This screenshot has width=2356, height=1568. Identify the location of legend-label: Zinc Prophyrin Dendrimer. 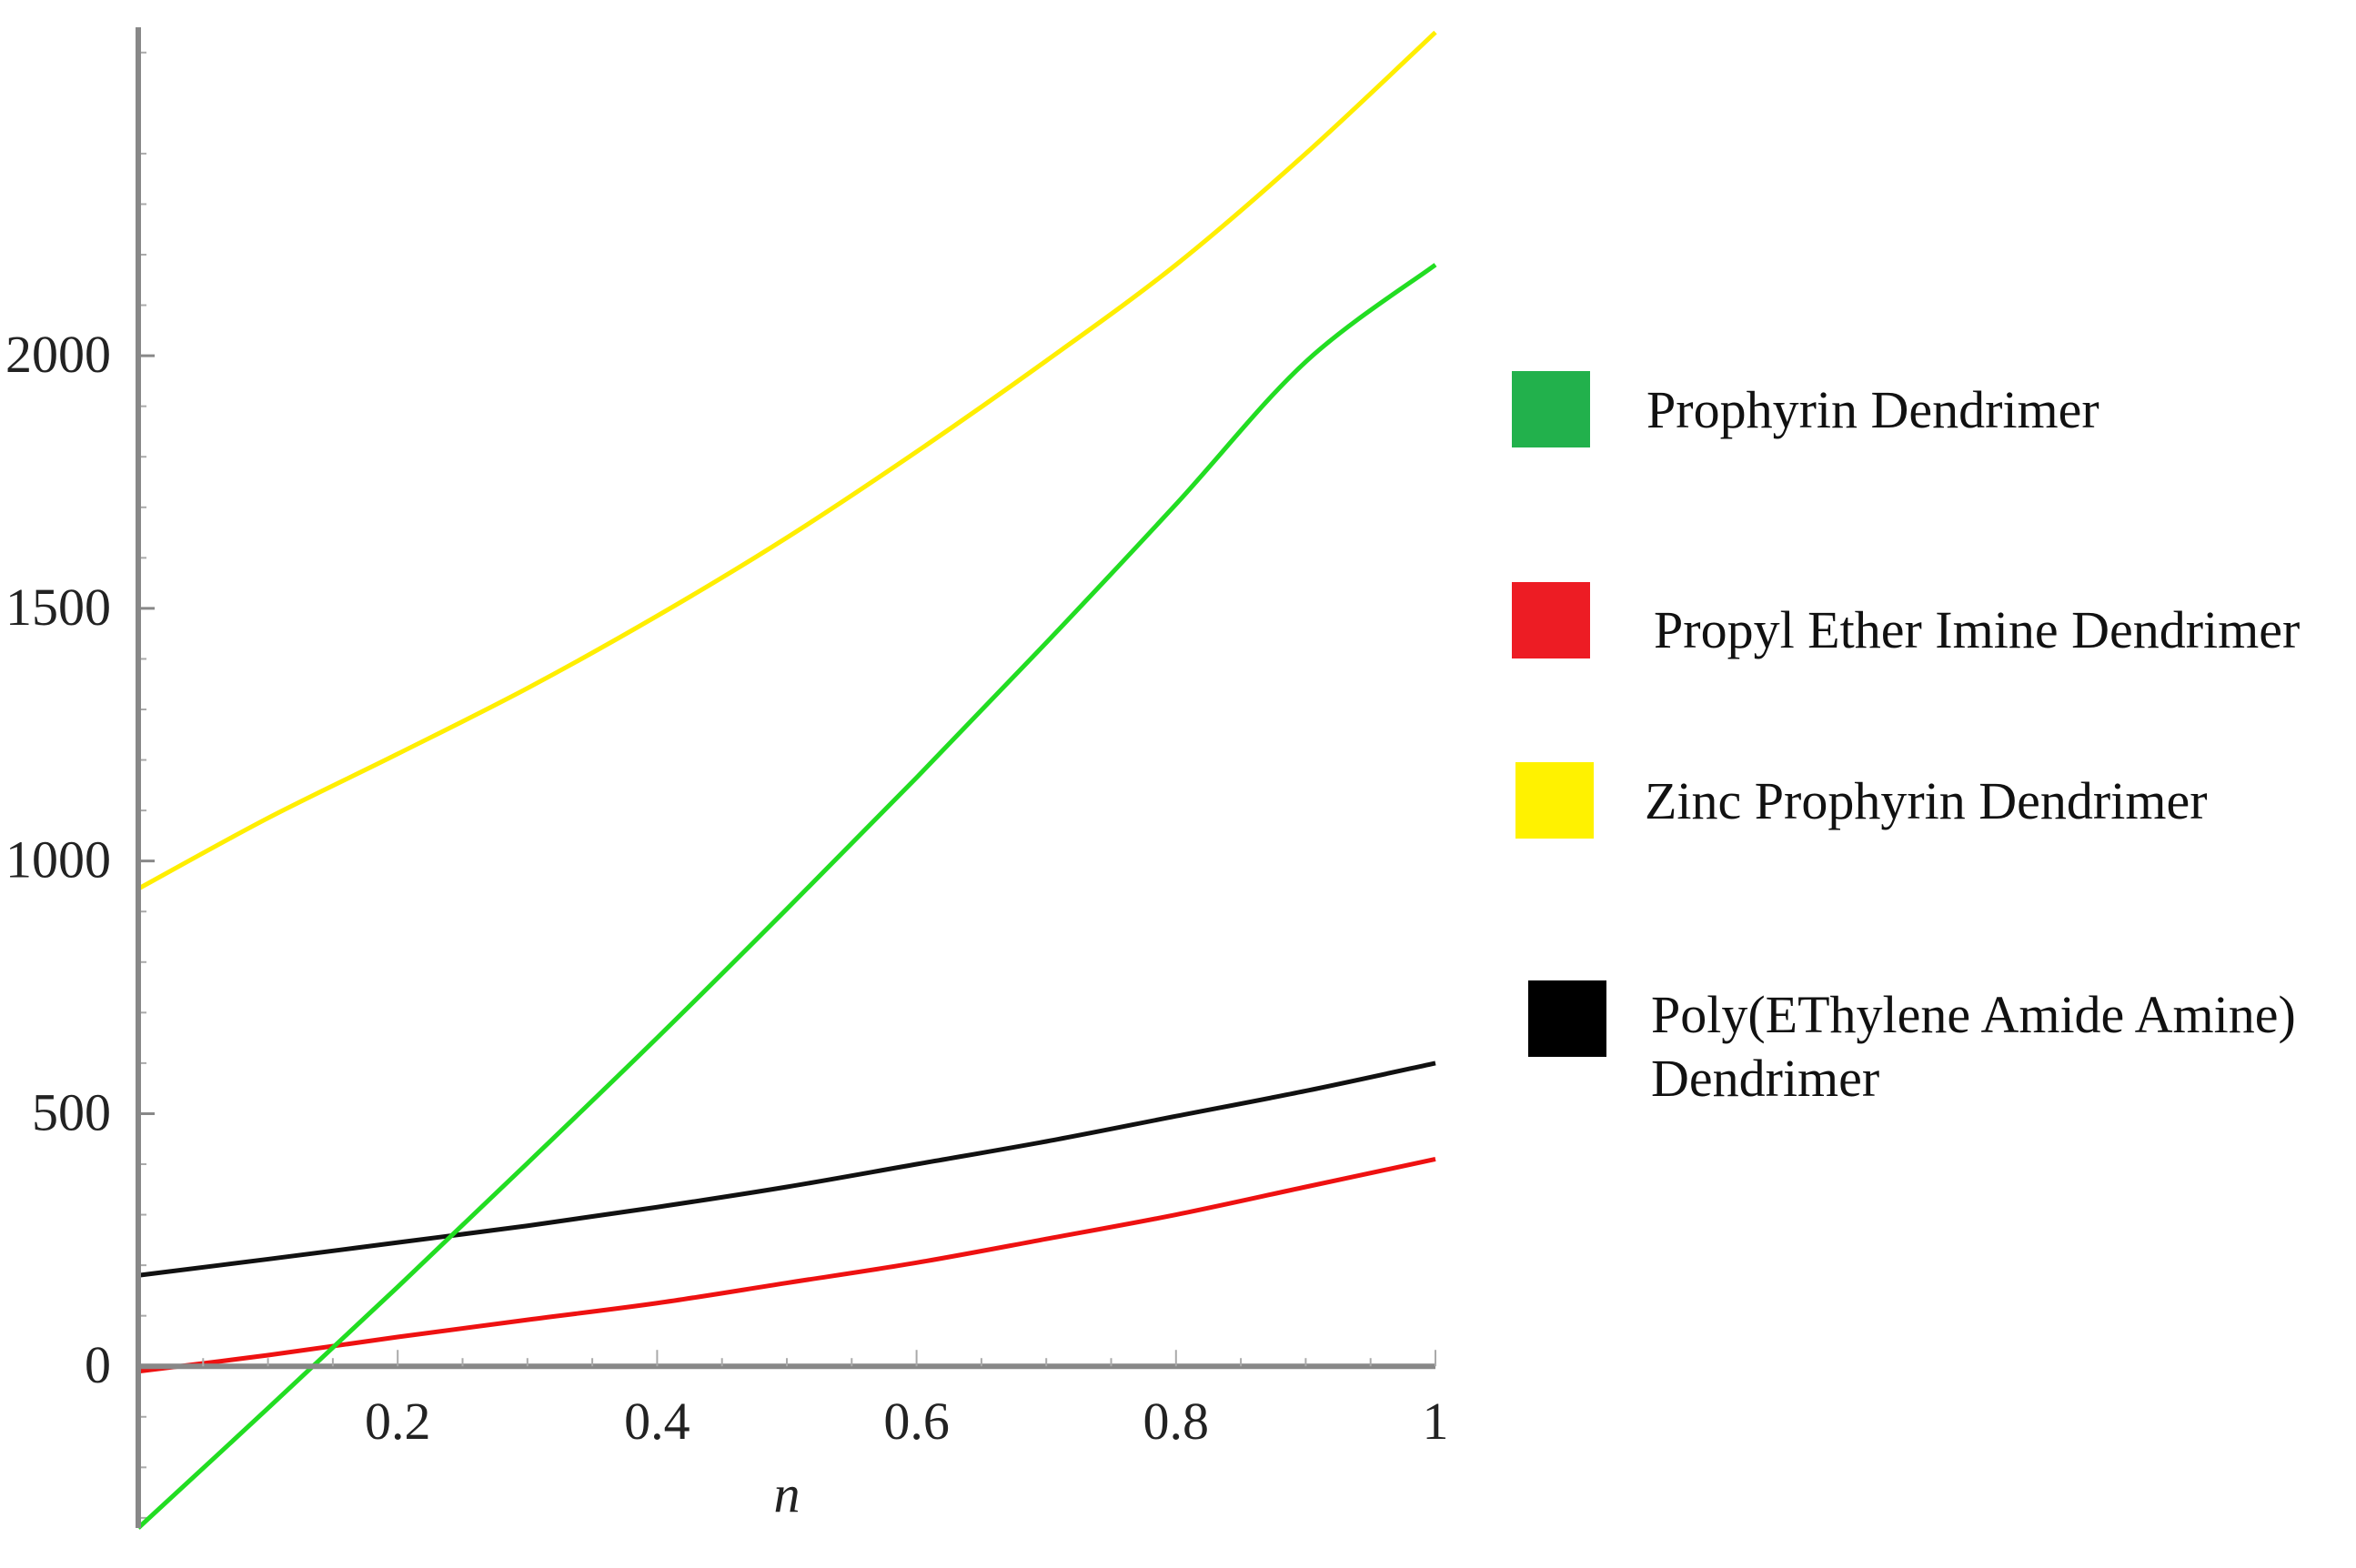
(1926, 800).